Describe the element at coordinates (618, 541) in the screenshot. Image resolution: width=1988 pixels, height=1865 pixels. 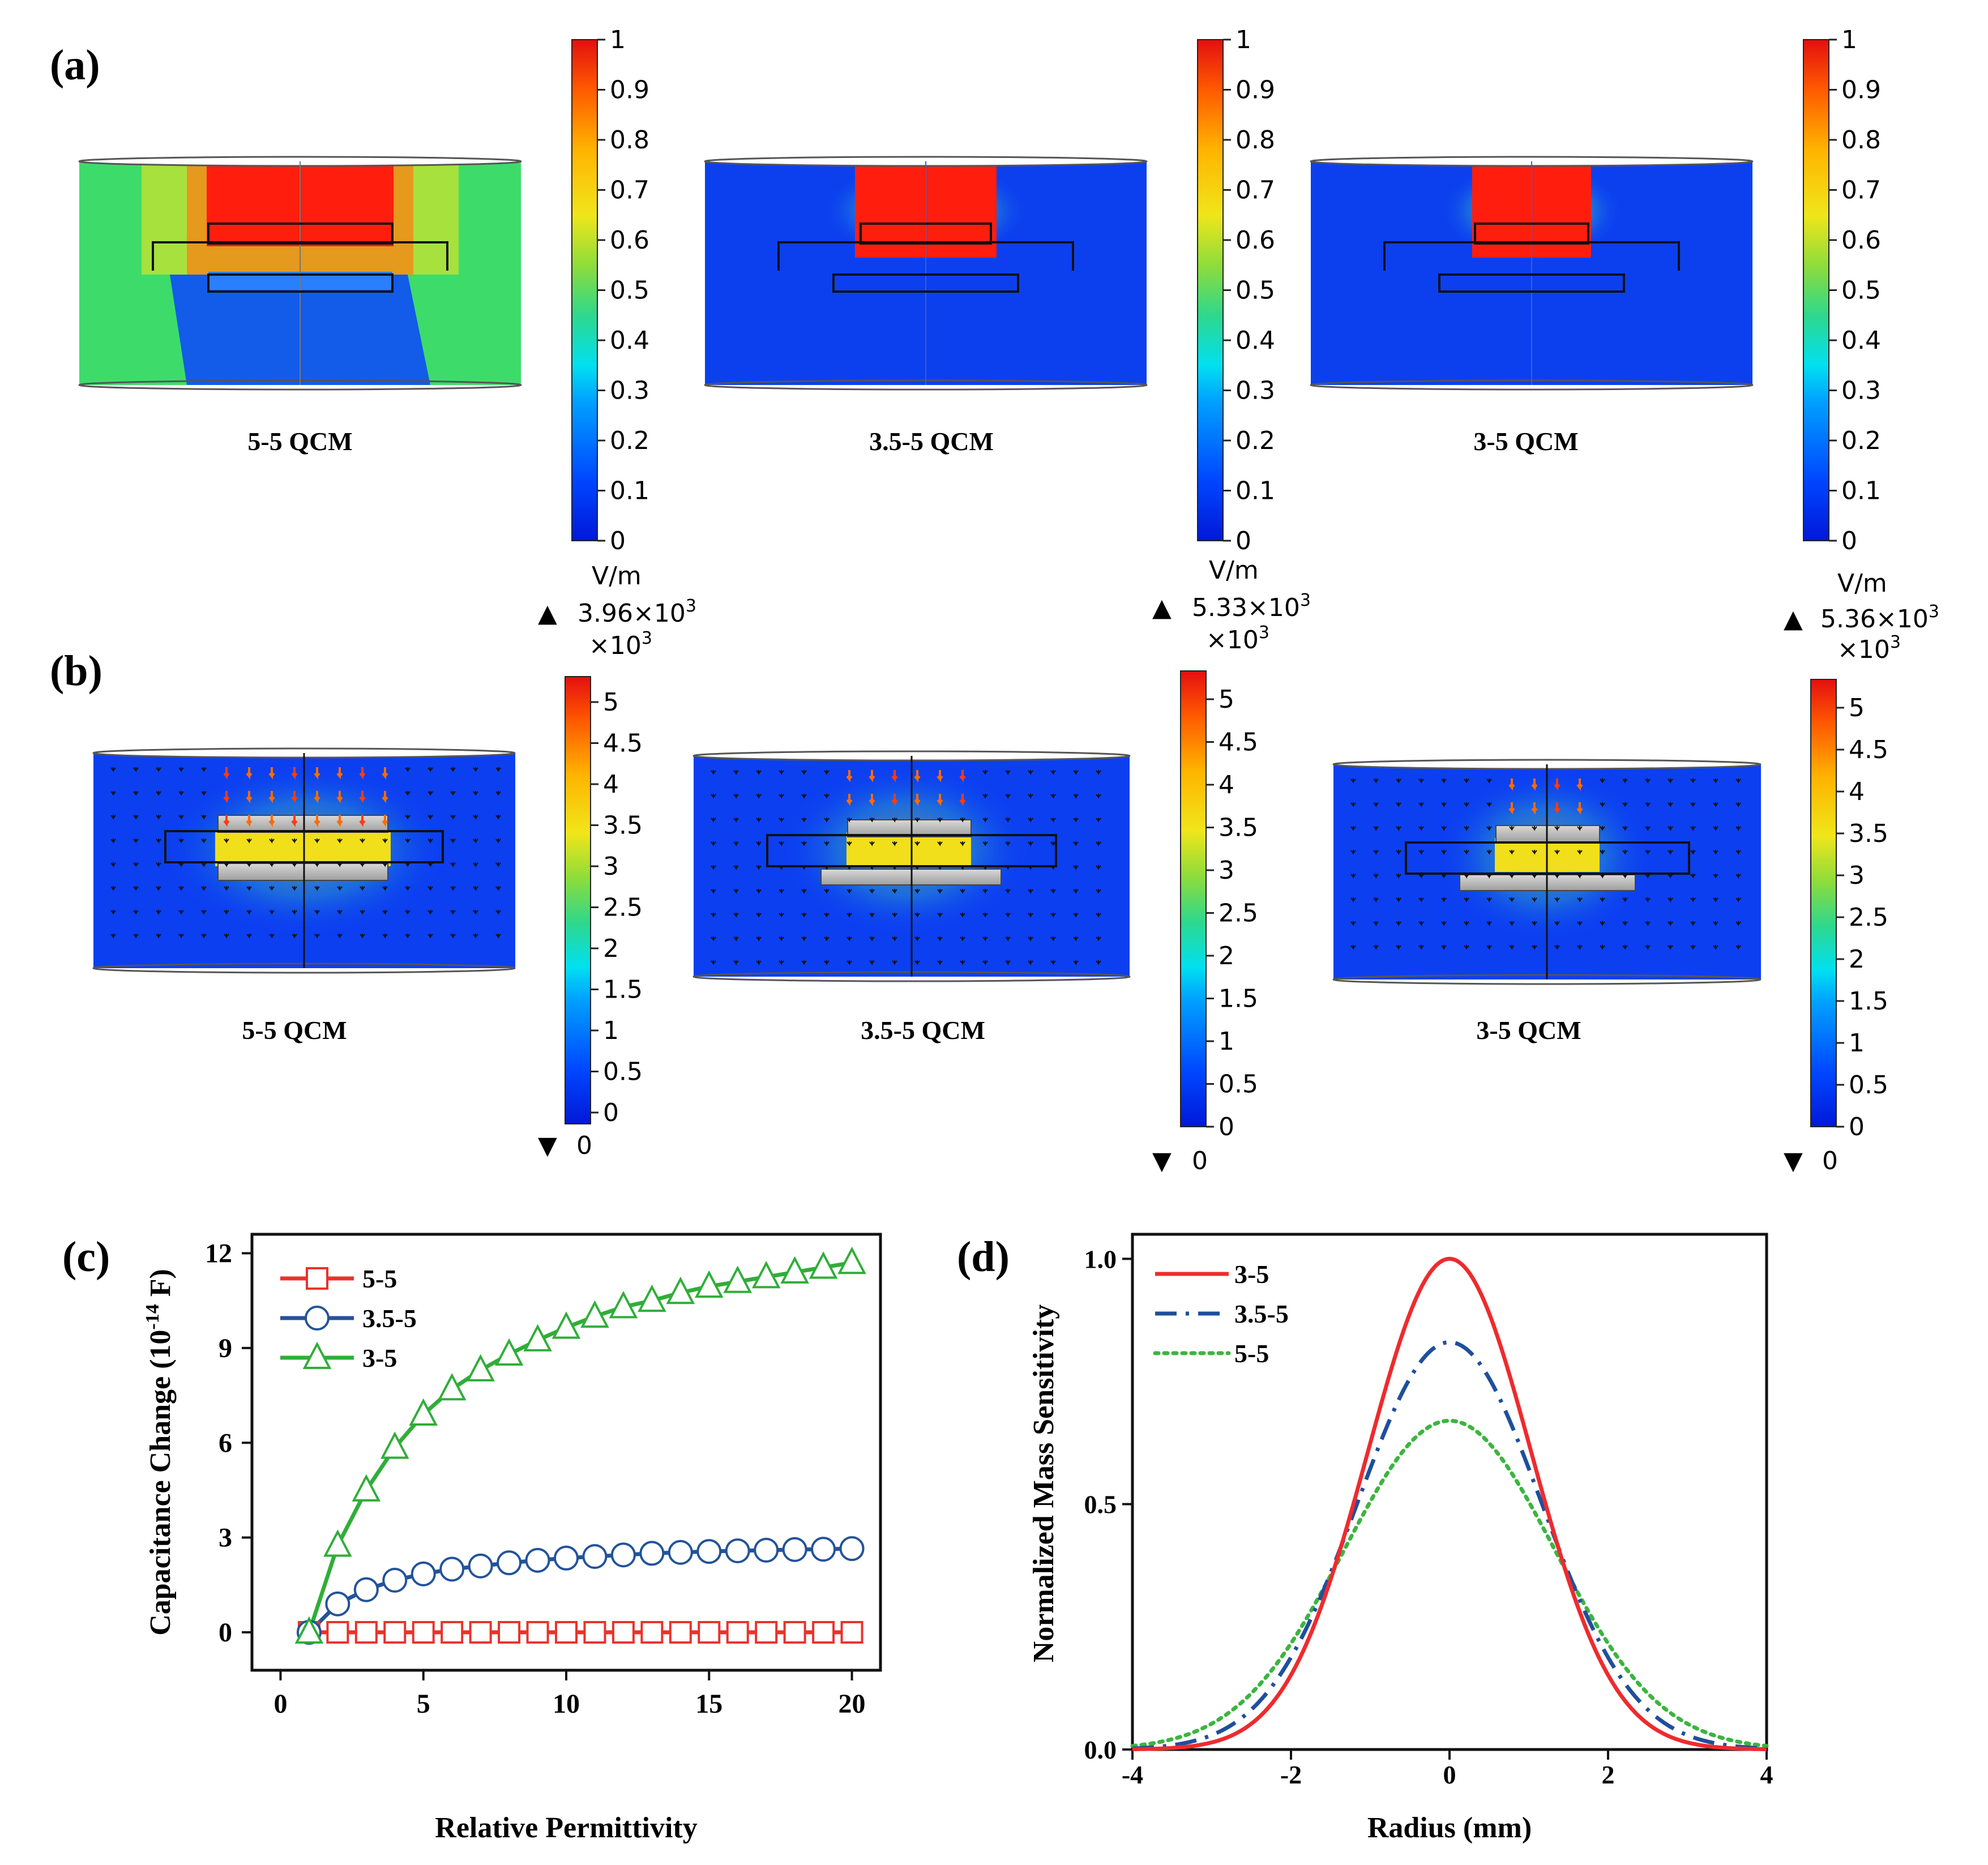
I see `colorbar-a1-tick-label: 0` at that location.